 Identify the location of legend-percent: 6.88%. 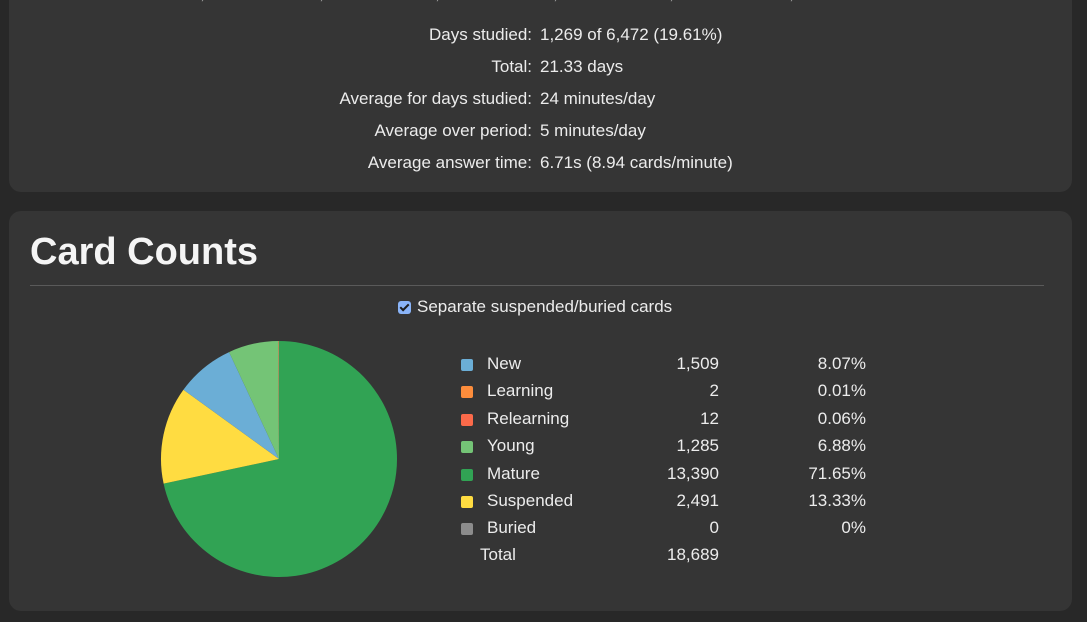
(841, 446).